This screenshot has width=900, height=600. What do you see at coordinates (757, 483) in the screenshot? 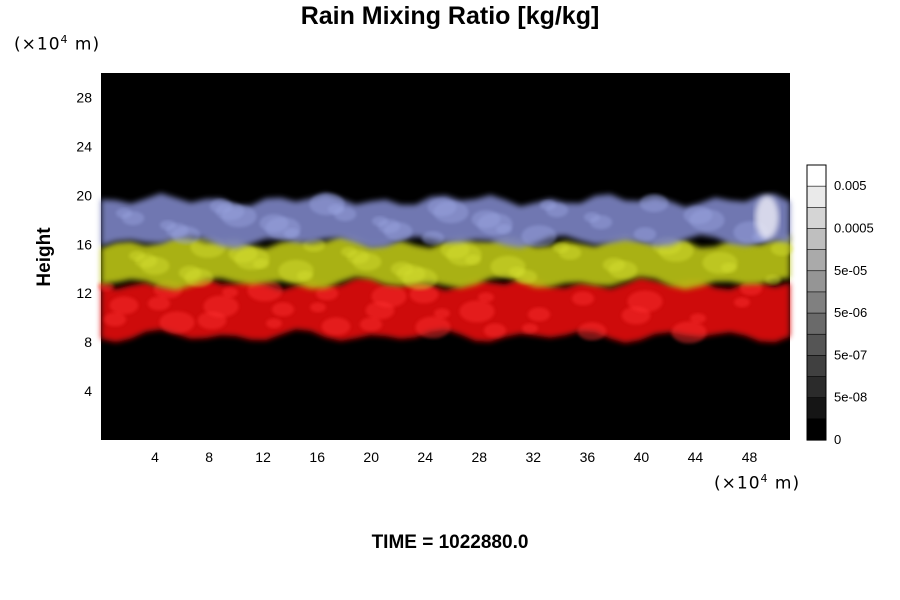
I see `x-axis-unit: (×104 m)` at bounding box center [757, 483].